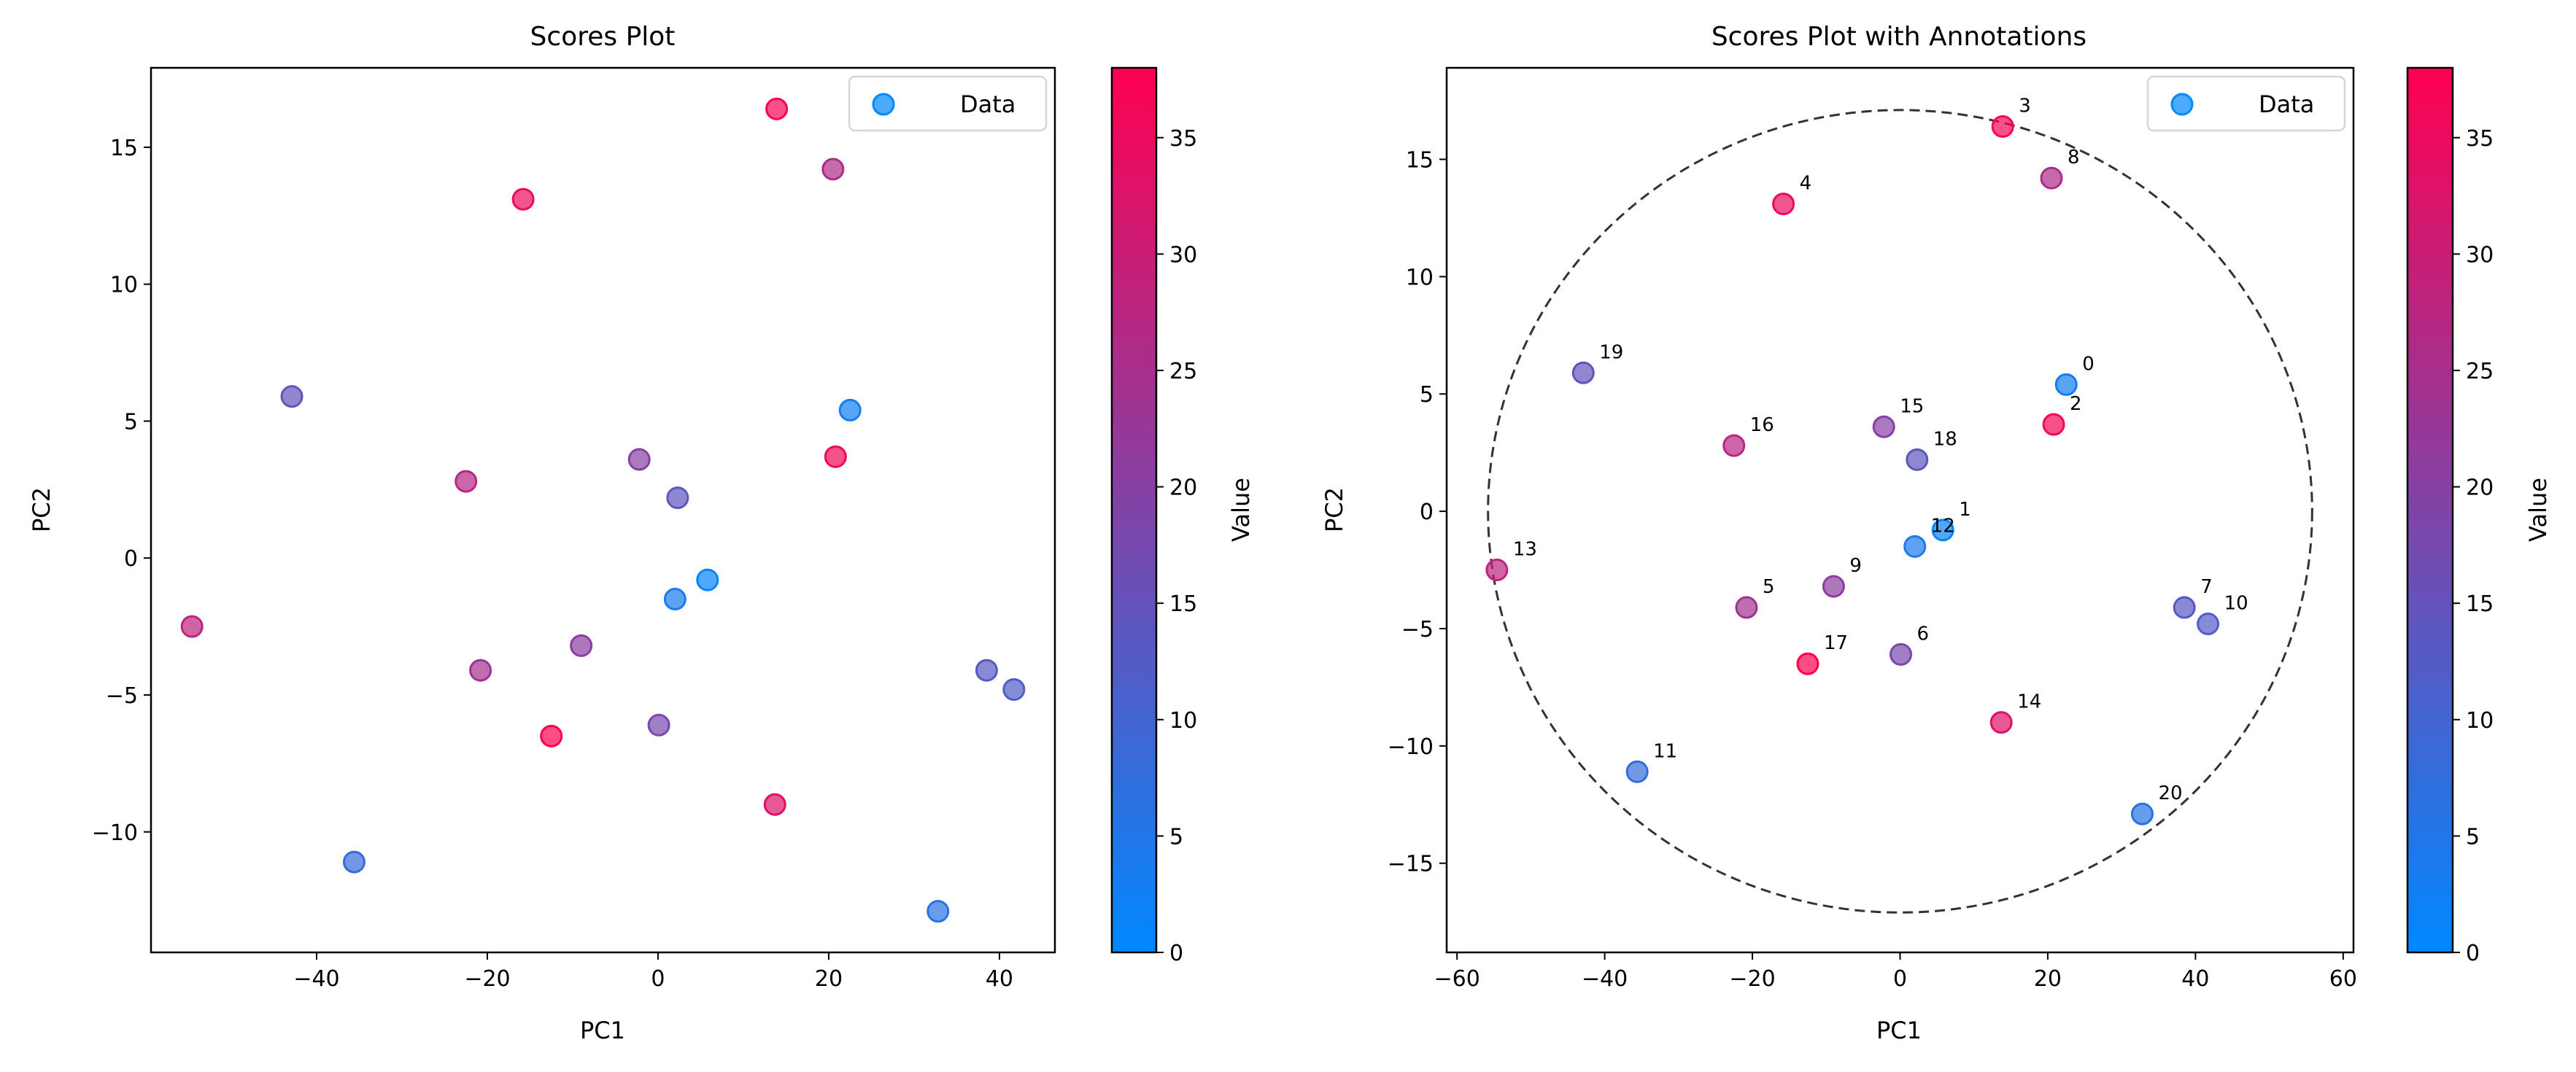 The height and width of the screenshot is (1072, 2576). What do you see at coordinates (1943, 526) in the screenshot?
I see `point-annotation: 12` at bounding box center [1943, 526].